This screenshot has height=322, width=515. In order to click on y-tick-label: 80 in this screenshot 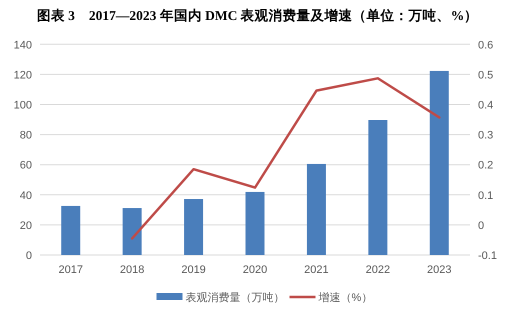, I will do `click(26, 136)`.